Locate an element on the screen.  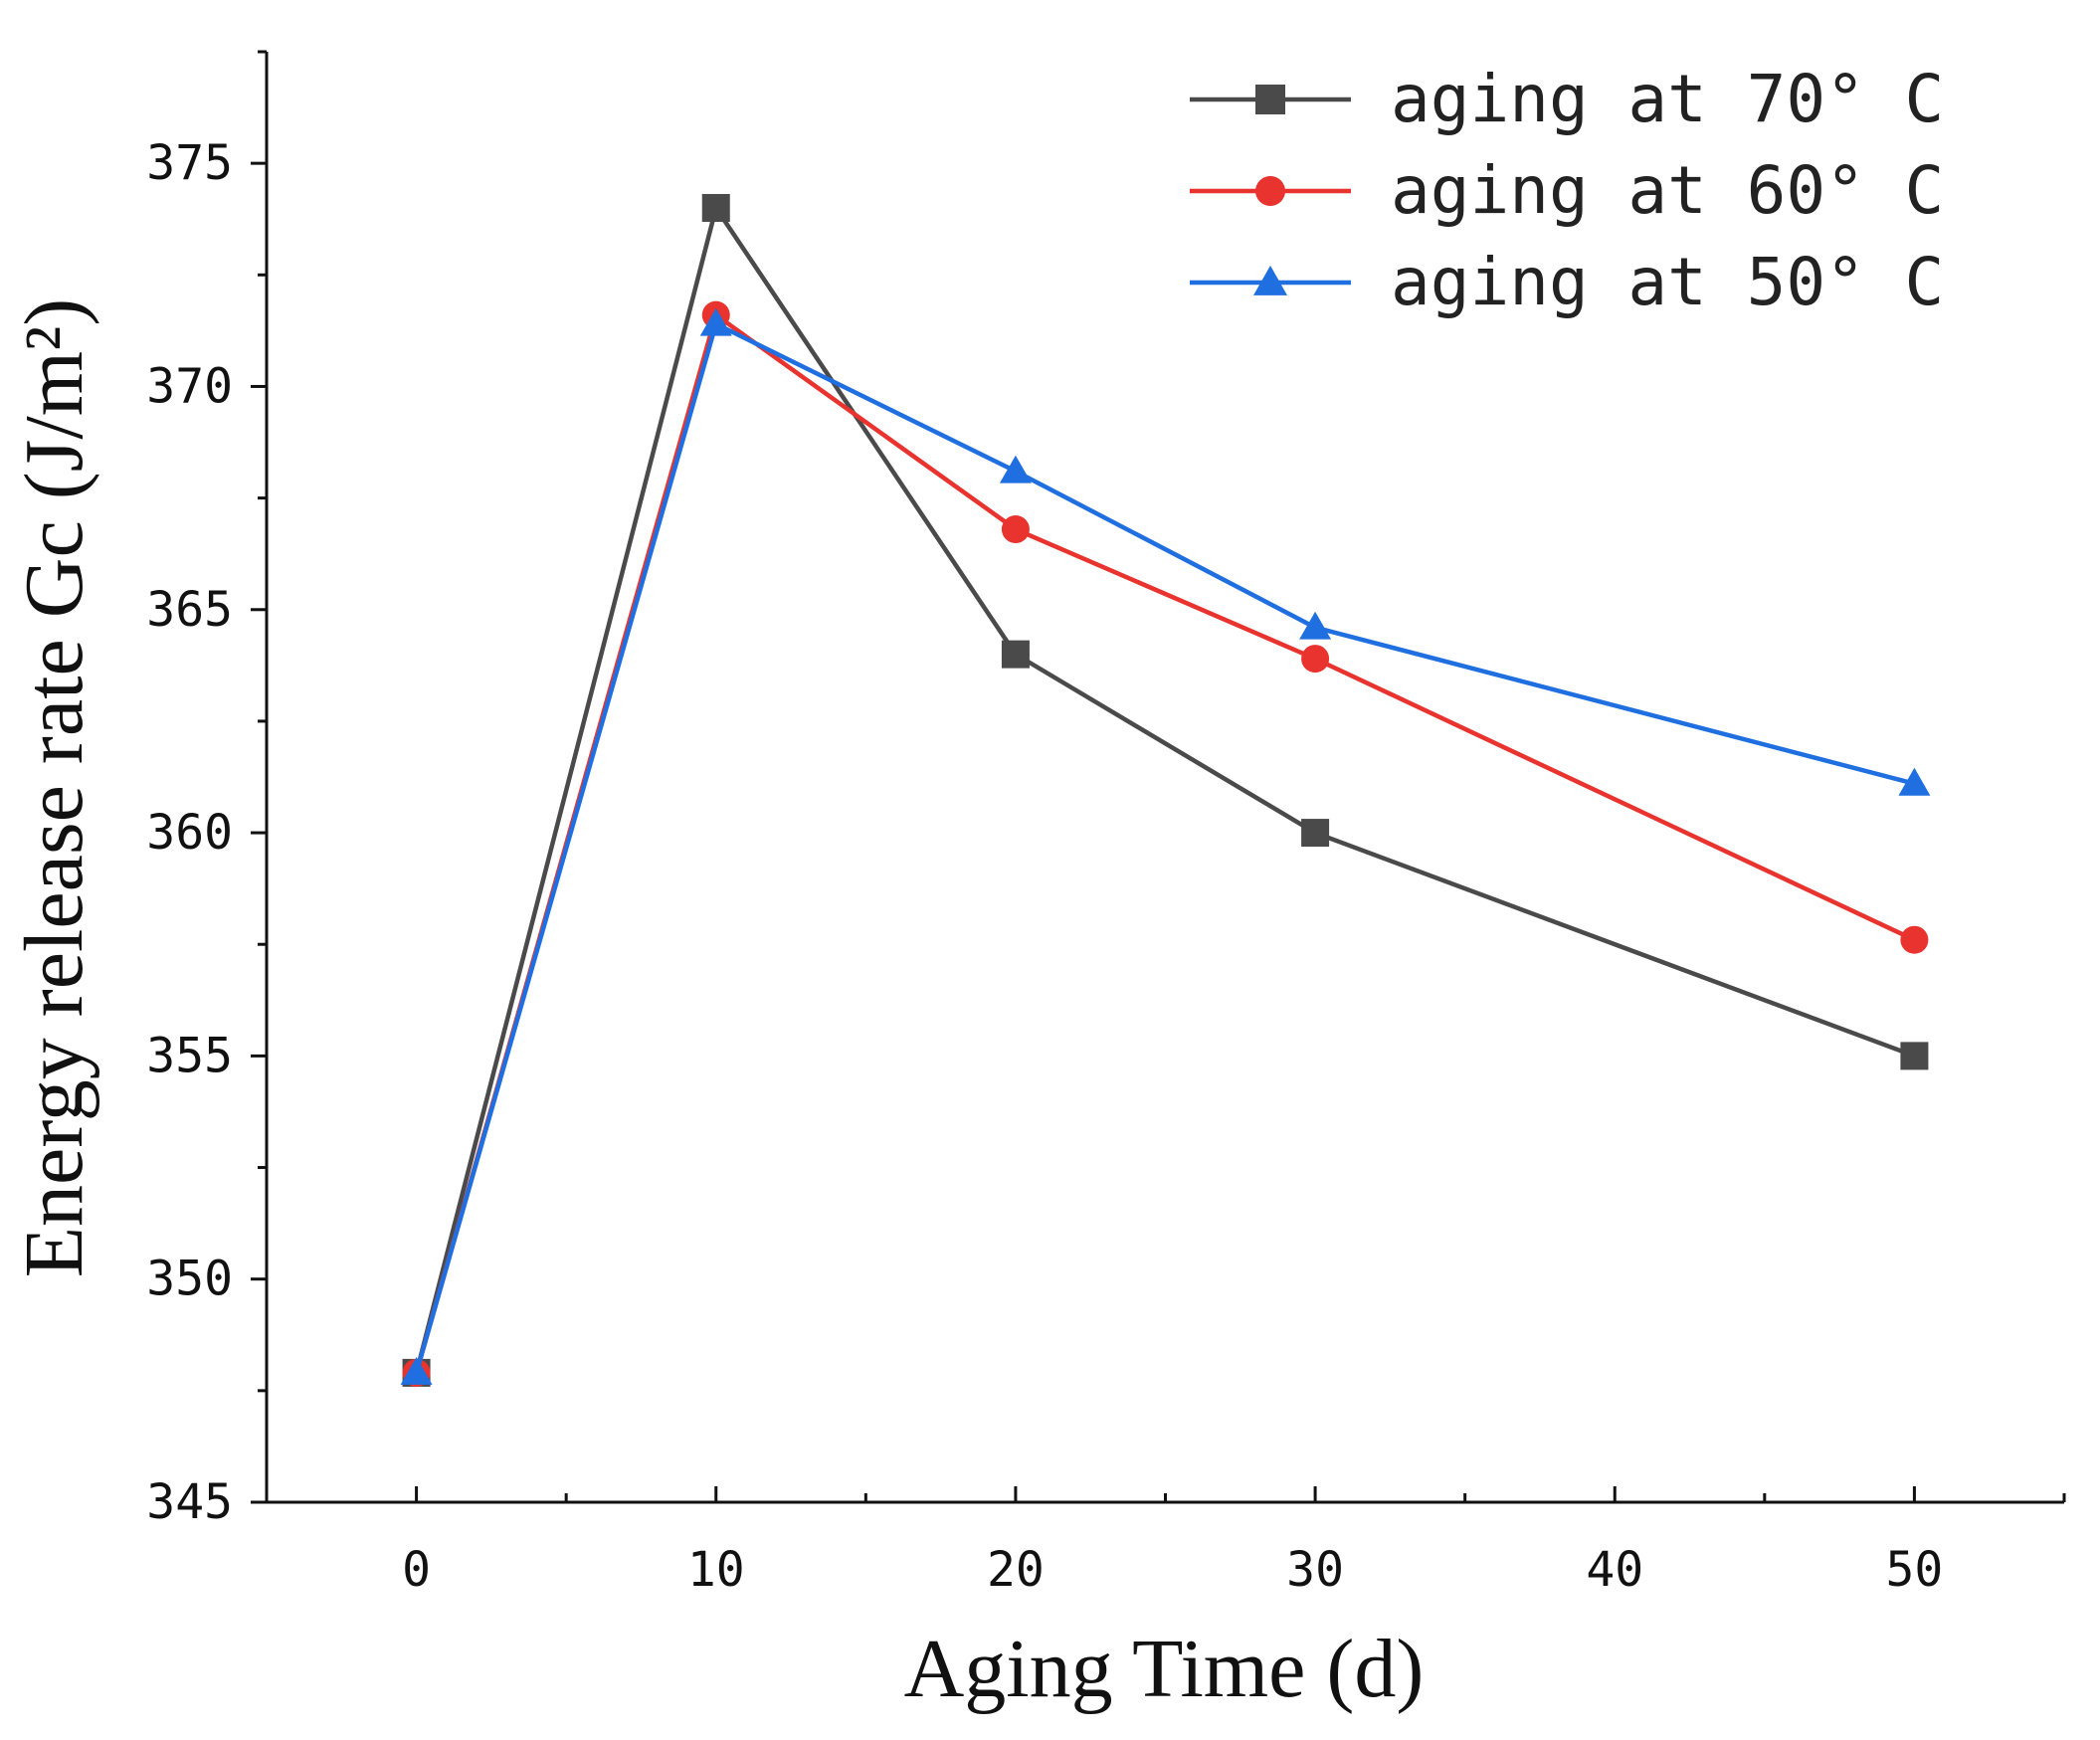
legend-label: aging at 50° C is located at coordinates (1667, 282).